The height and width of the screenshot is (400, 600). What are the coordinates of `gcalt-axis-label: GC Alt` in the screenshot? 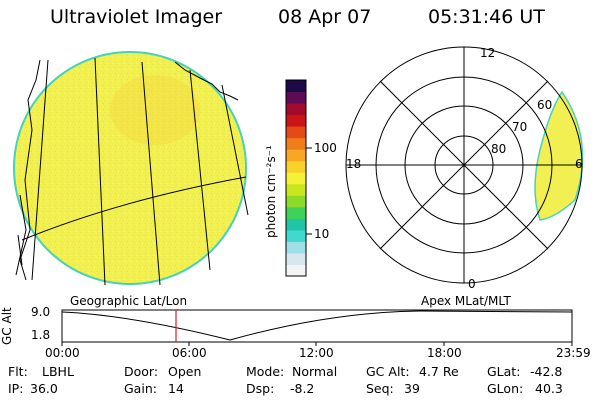 It's located at (7, 326).